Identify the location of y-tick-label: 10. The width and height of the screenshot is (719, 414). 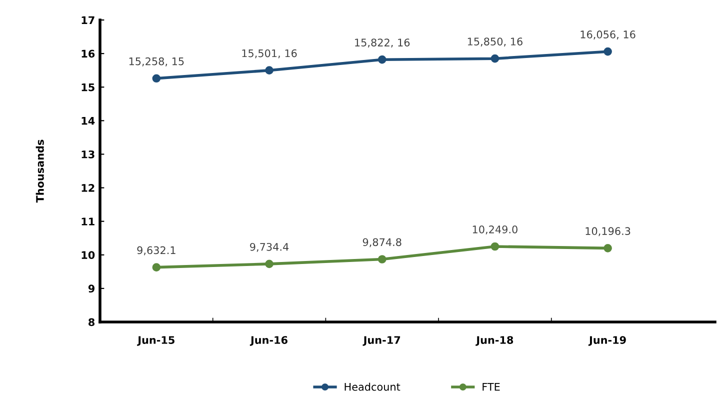
(88, 255).